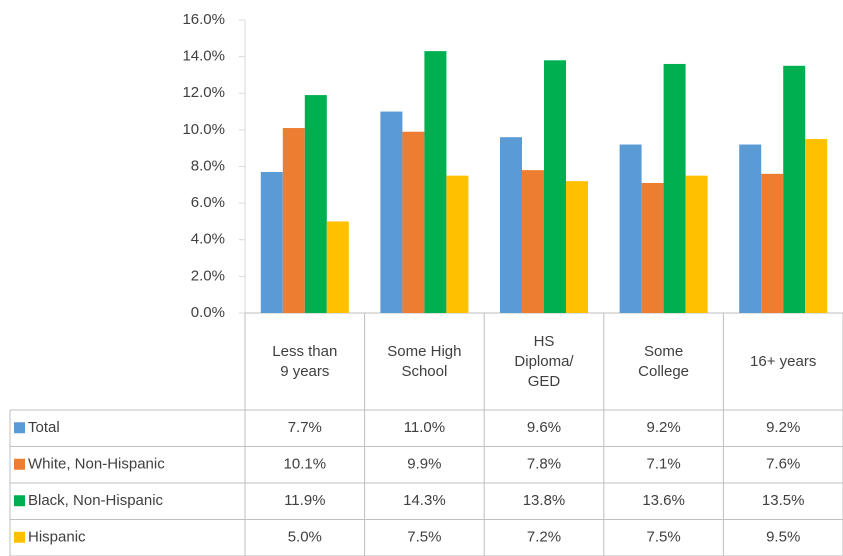 This screenshot has height=556, width=843. Describe the element at coordinates (305, 361) in the screenshot. I see `x-tick-label: Less than 9 years` at that location.